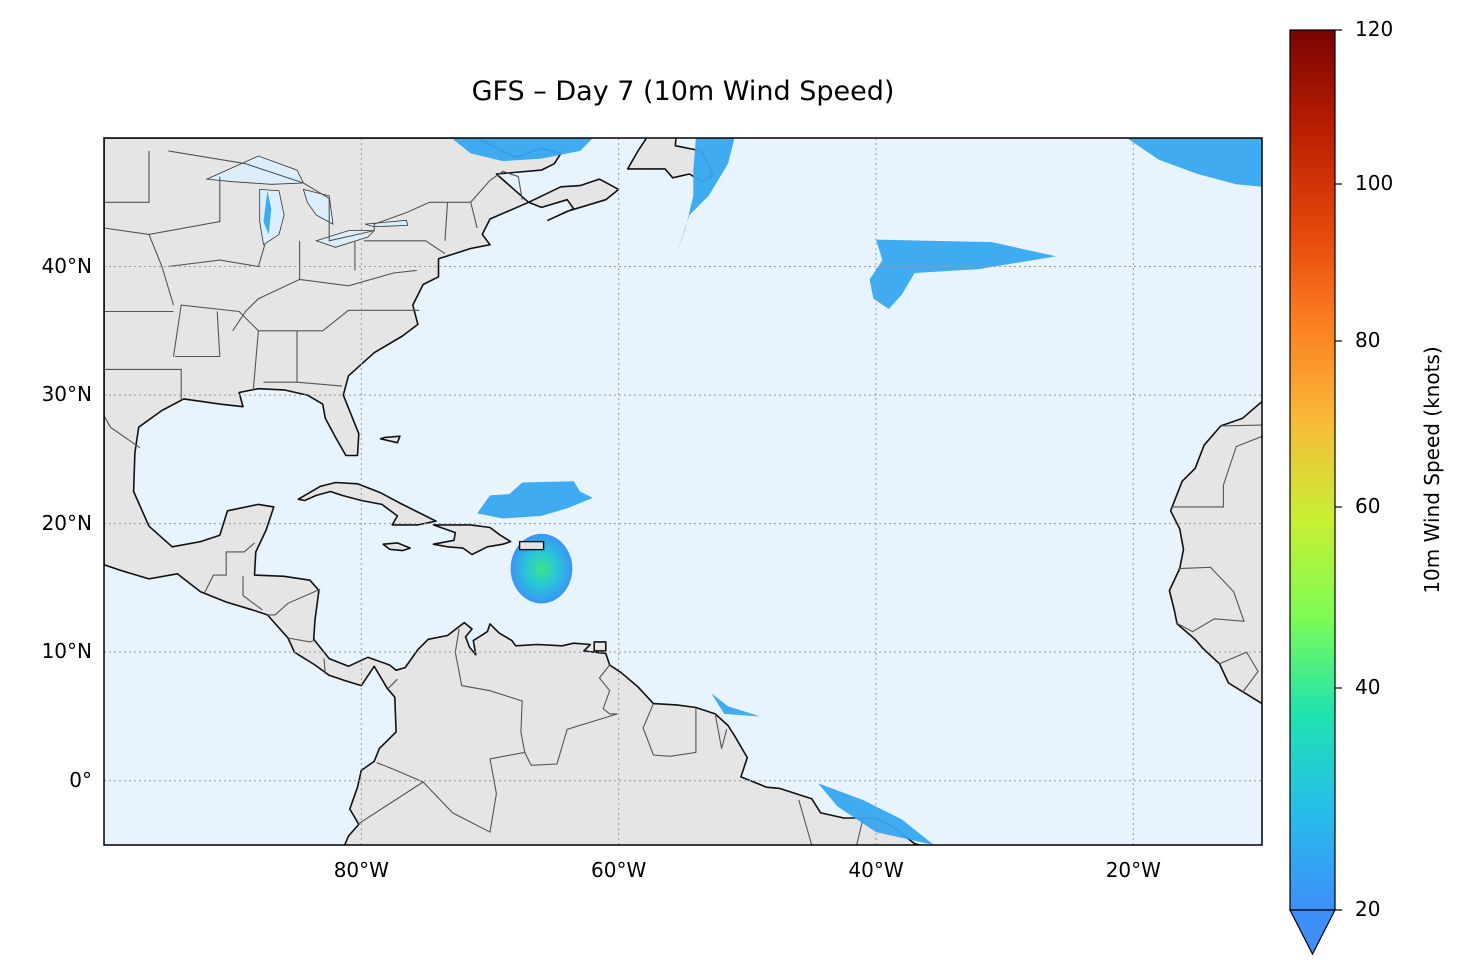  Describe the element at coordinates (66, 651) in the screenshot. I see `lat-tick-label: 10°N` at that location.